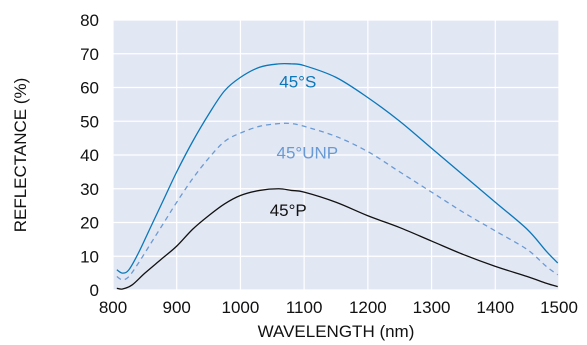 The image size is (587, 345). I want to click on y-axis-title: REFLECTANCE (%), so click(20, 155).